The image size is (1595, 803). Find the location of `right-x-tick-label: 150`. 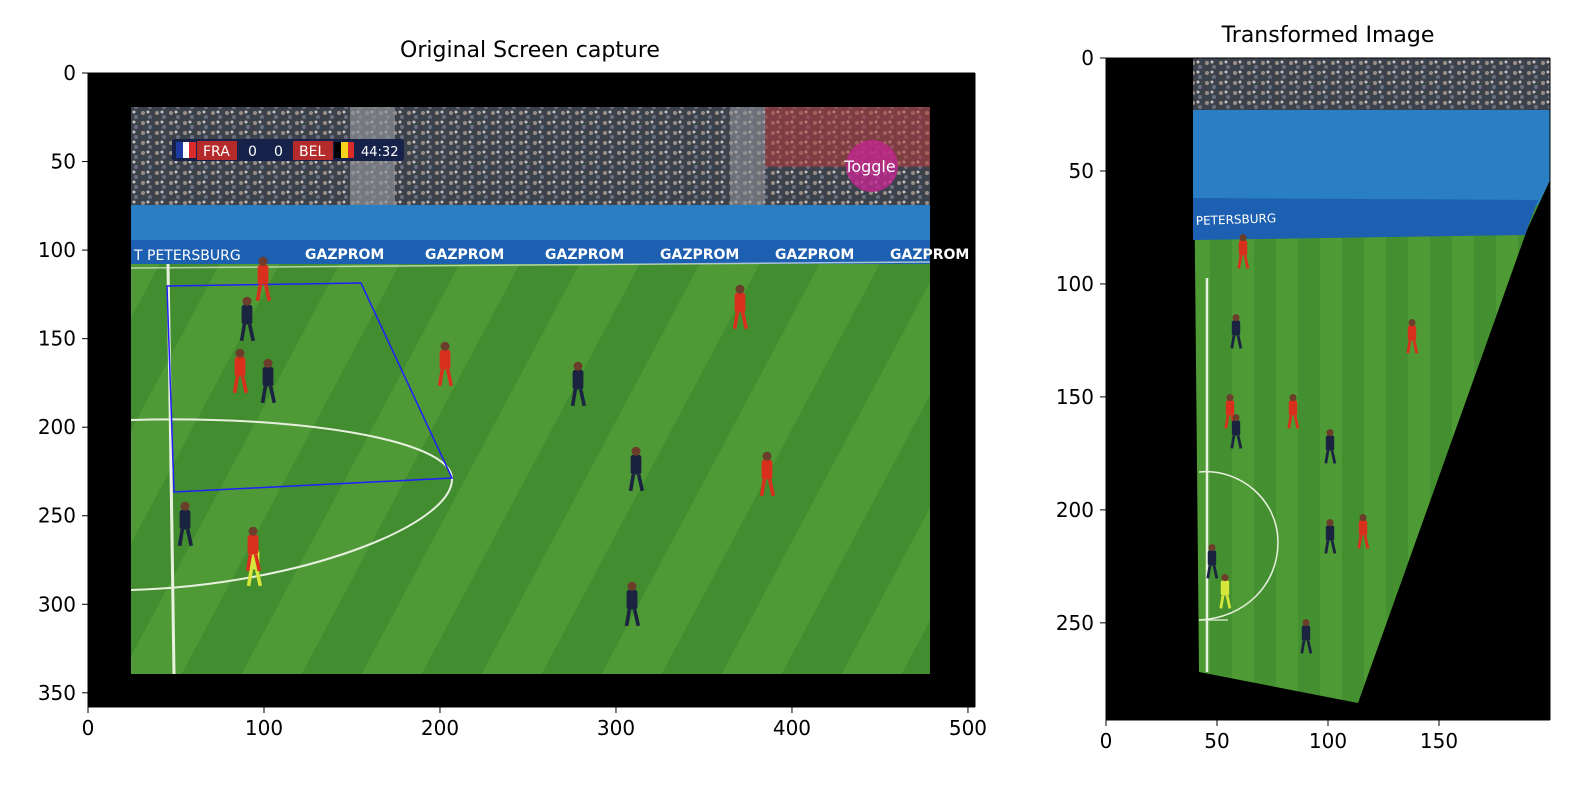

right-x-tick-label: 150 is located at coordinates (1439, 741).